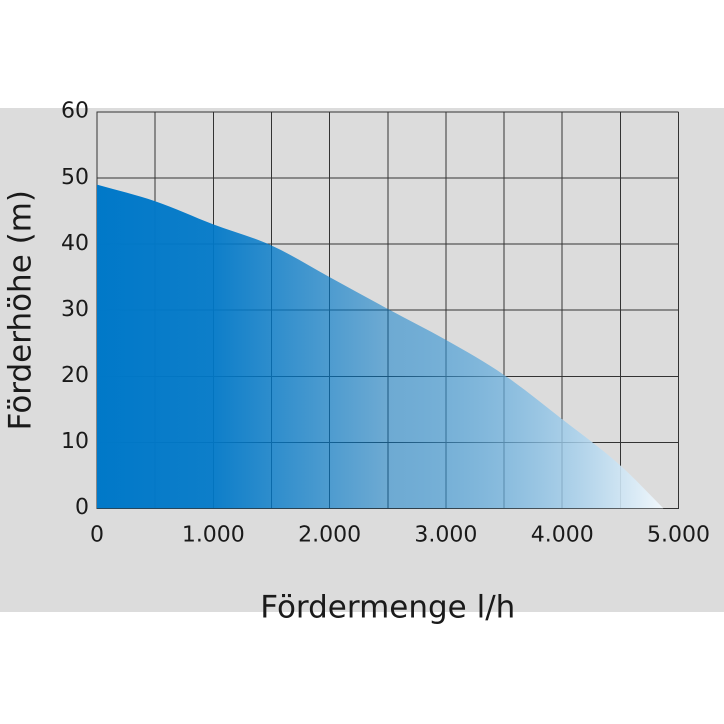 The height and width of the screenshot is (724, 724). What do you see at coordinates (446, 535) in the screenshot?
I see `x-tick-label: 3.000` at bounding box center [446, 535].